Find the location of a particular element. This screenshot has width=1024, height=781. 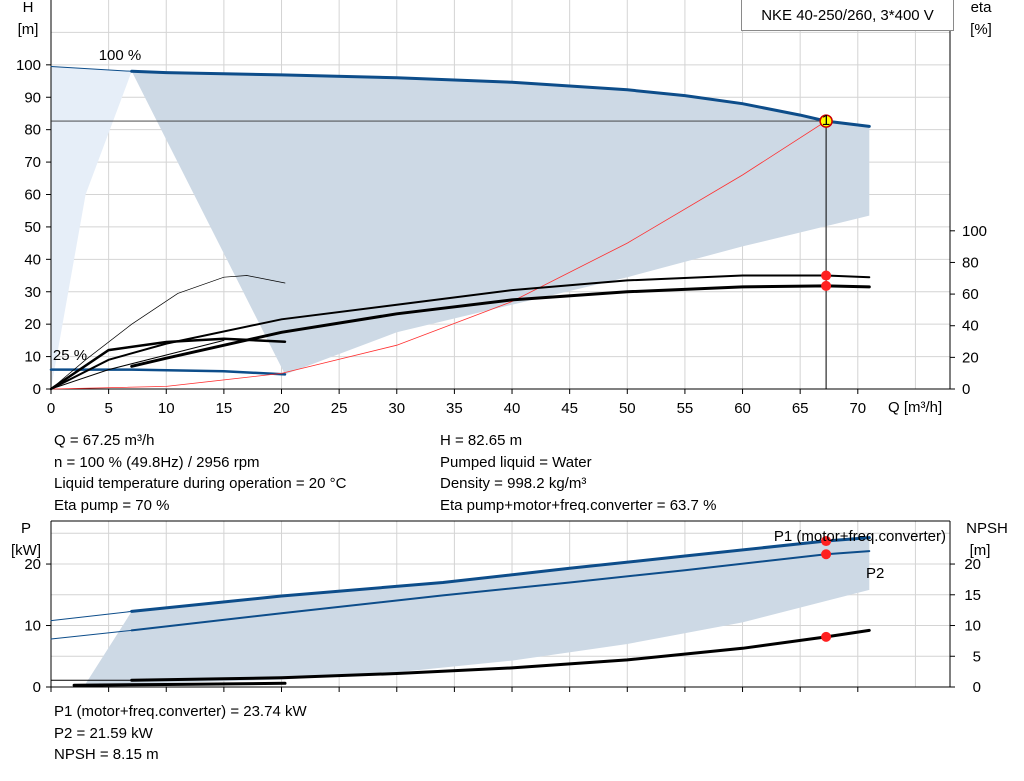

info-density: Density = 998.2 kg/m³ is located at coordinates (513, 483).